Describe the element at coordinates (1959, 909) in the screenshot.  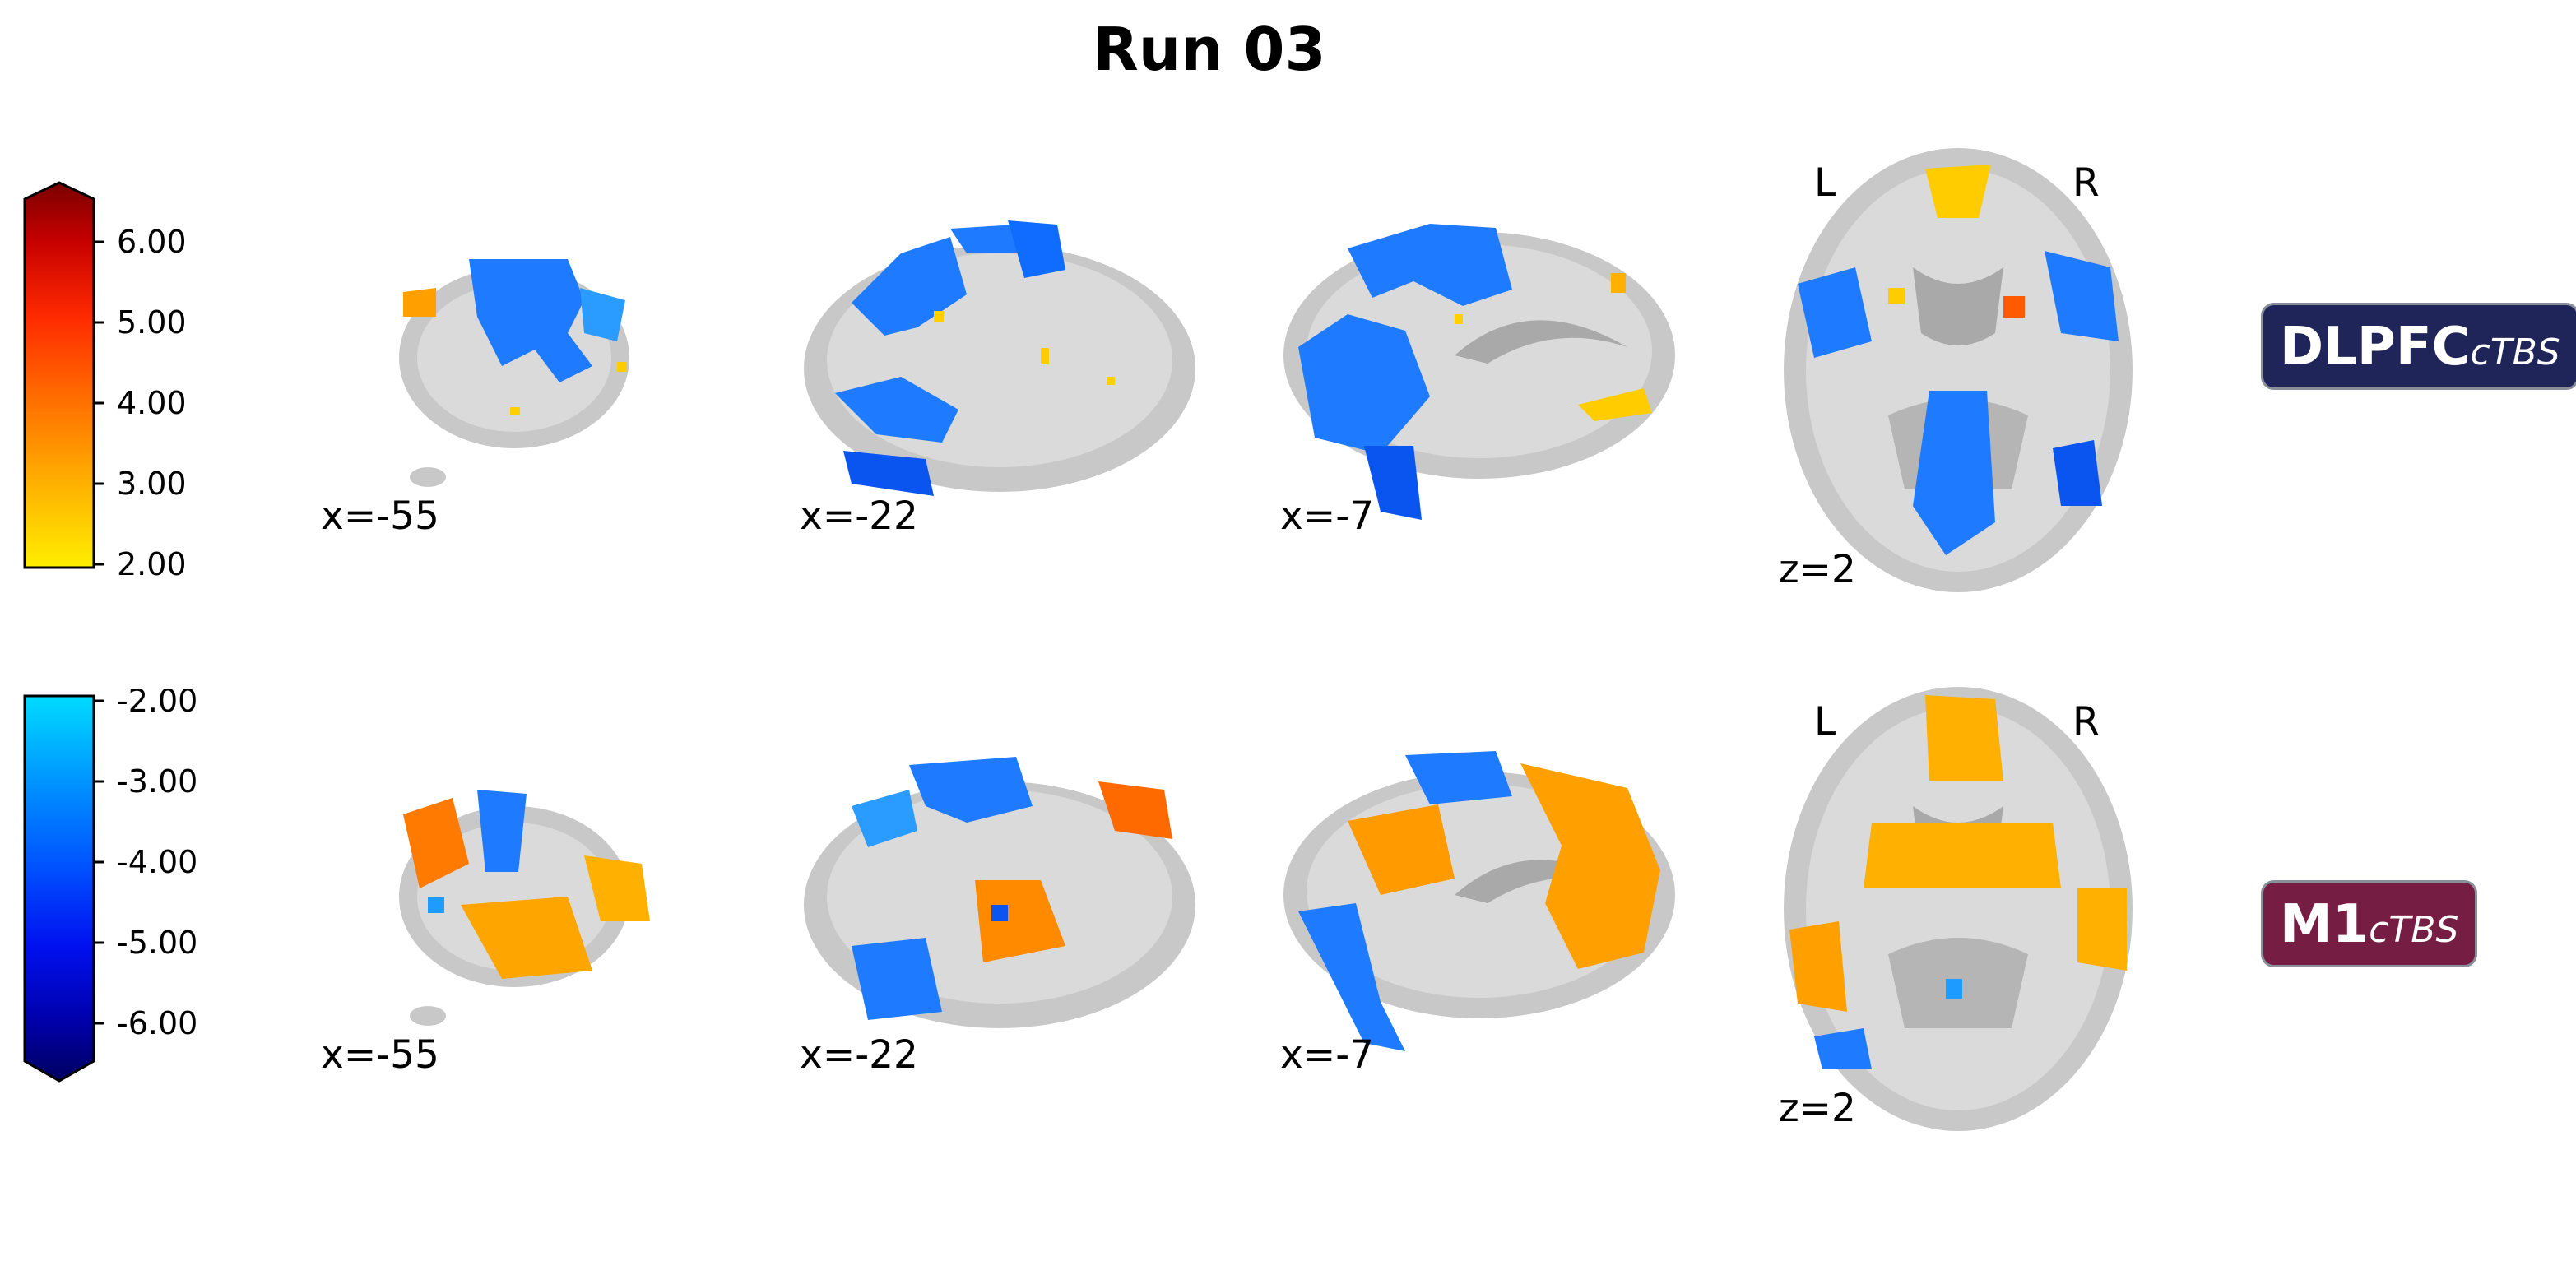
I see `brain-slice-row2-z2` at that location.